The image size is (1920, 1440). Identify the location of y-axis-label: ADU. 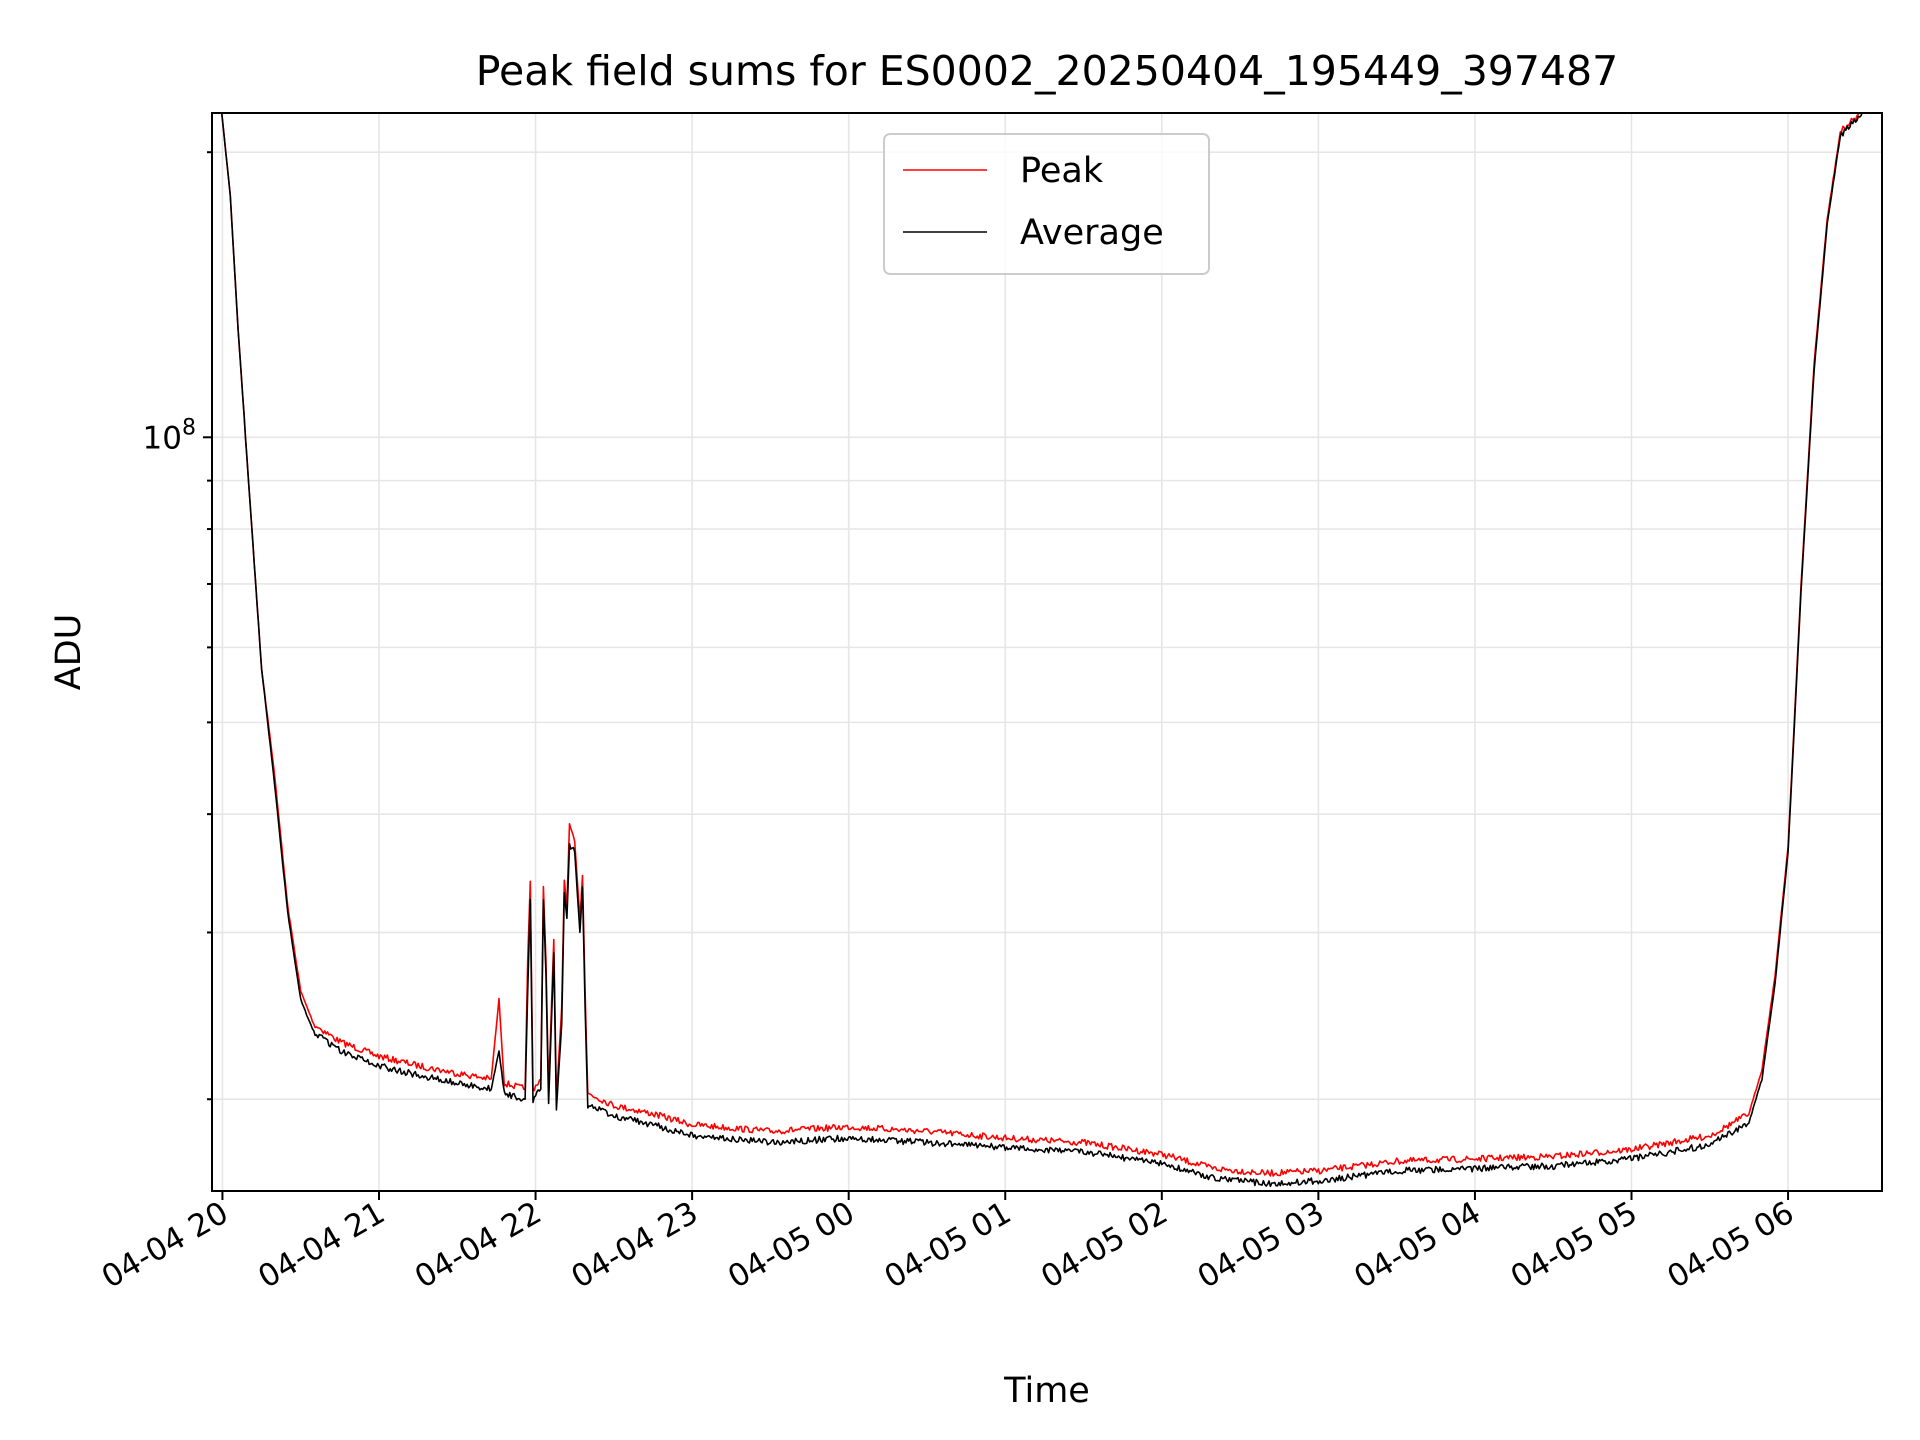
(69, 652).